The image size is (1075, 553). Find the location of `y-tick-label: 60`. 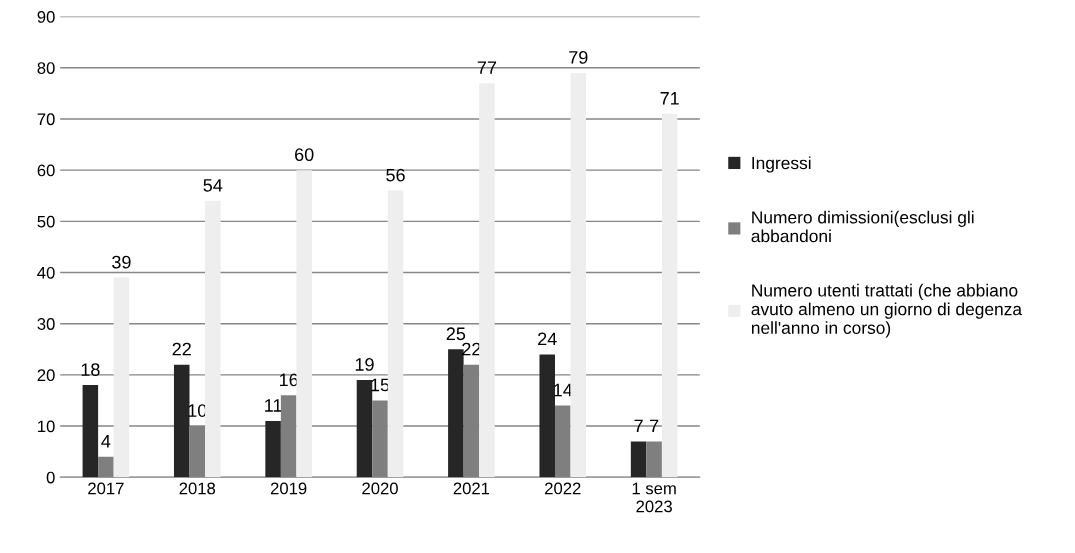

y-tick-label: 60 is located at coordinates (46, 170).